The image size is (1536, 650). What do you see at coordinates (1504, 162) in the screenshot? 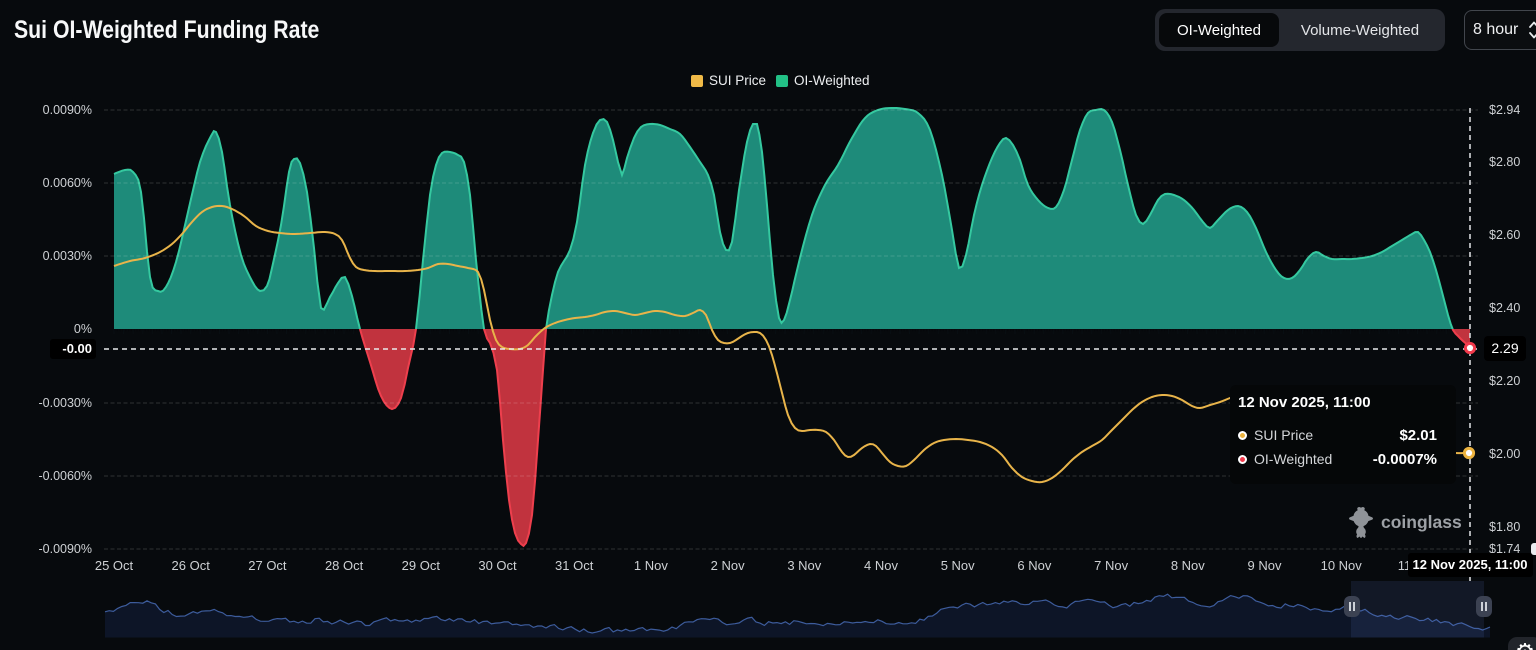
I see `svg-text: $2.80` at bounding box center [1504, 162].